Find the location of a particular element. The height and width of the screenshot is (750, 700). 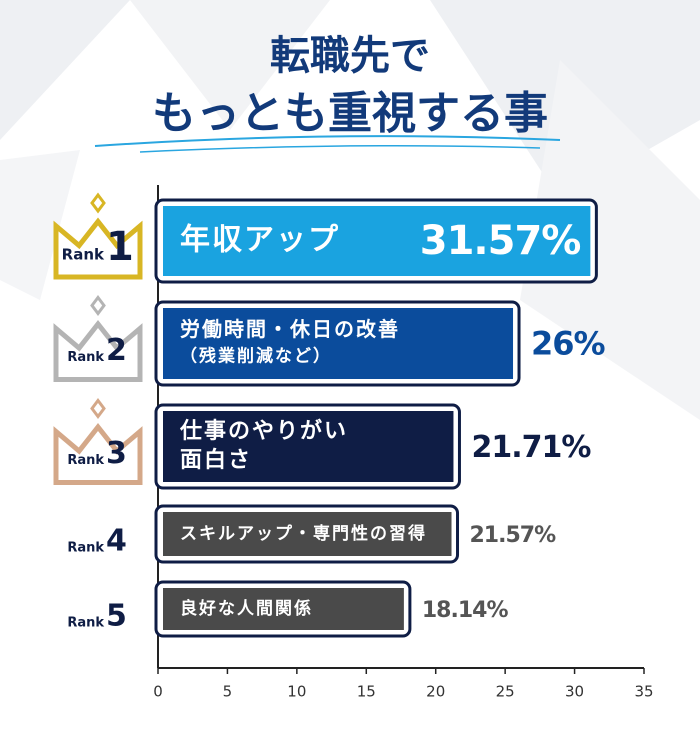

x-tick-label: 25 is located at coordinates (505, 692).